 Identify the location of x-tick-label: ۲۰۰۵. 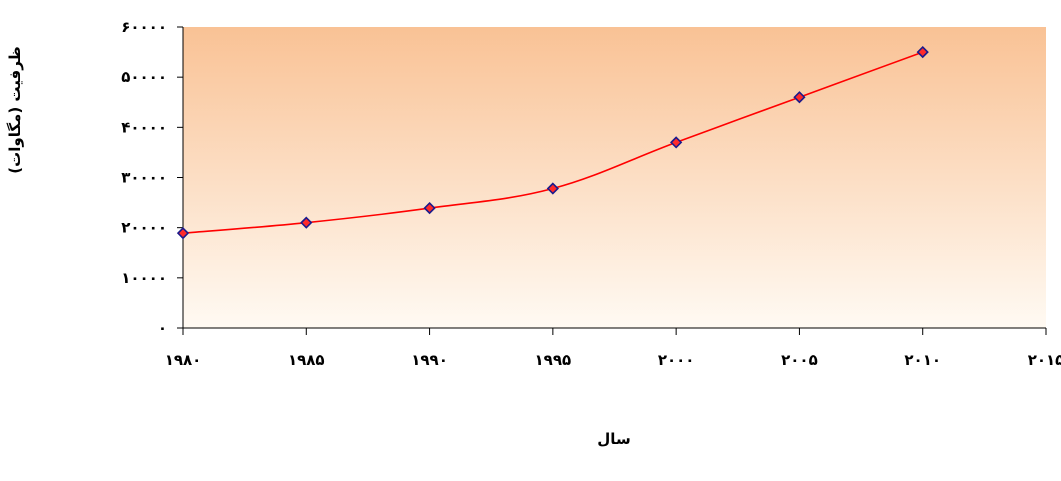
(799, 360).